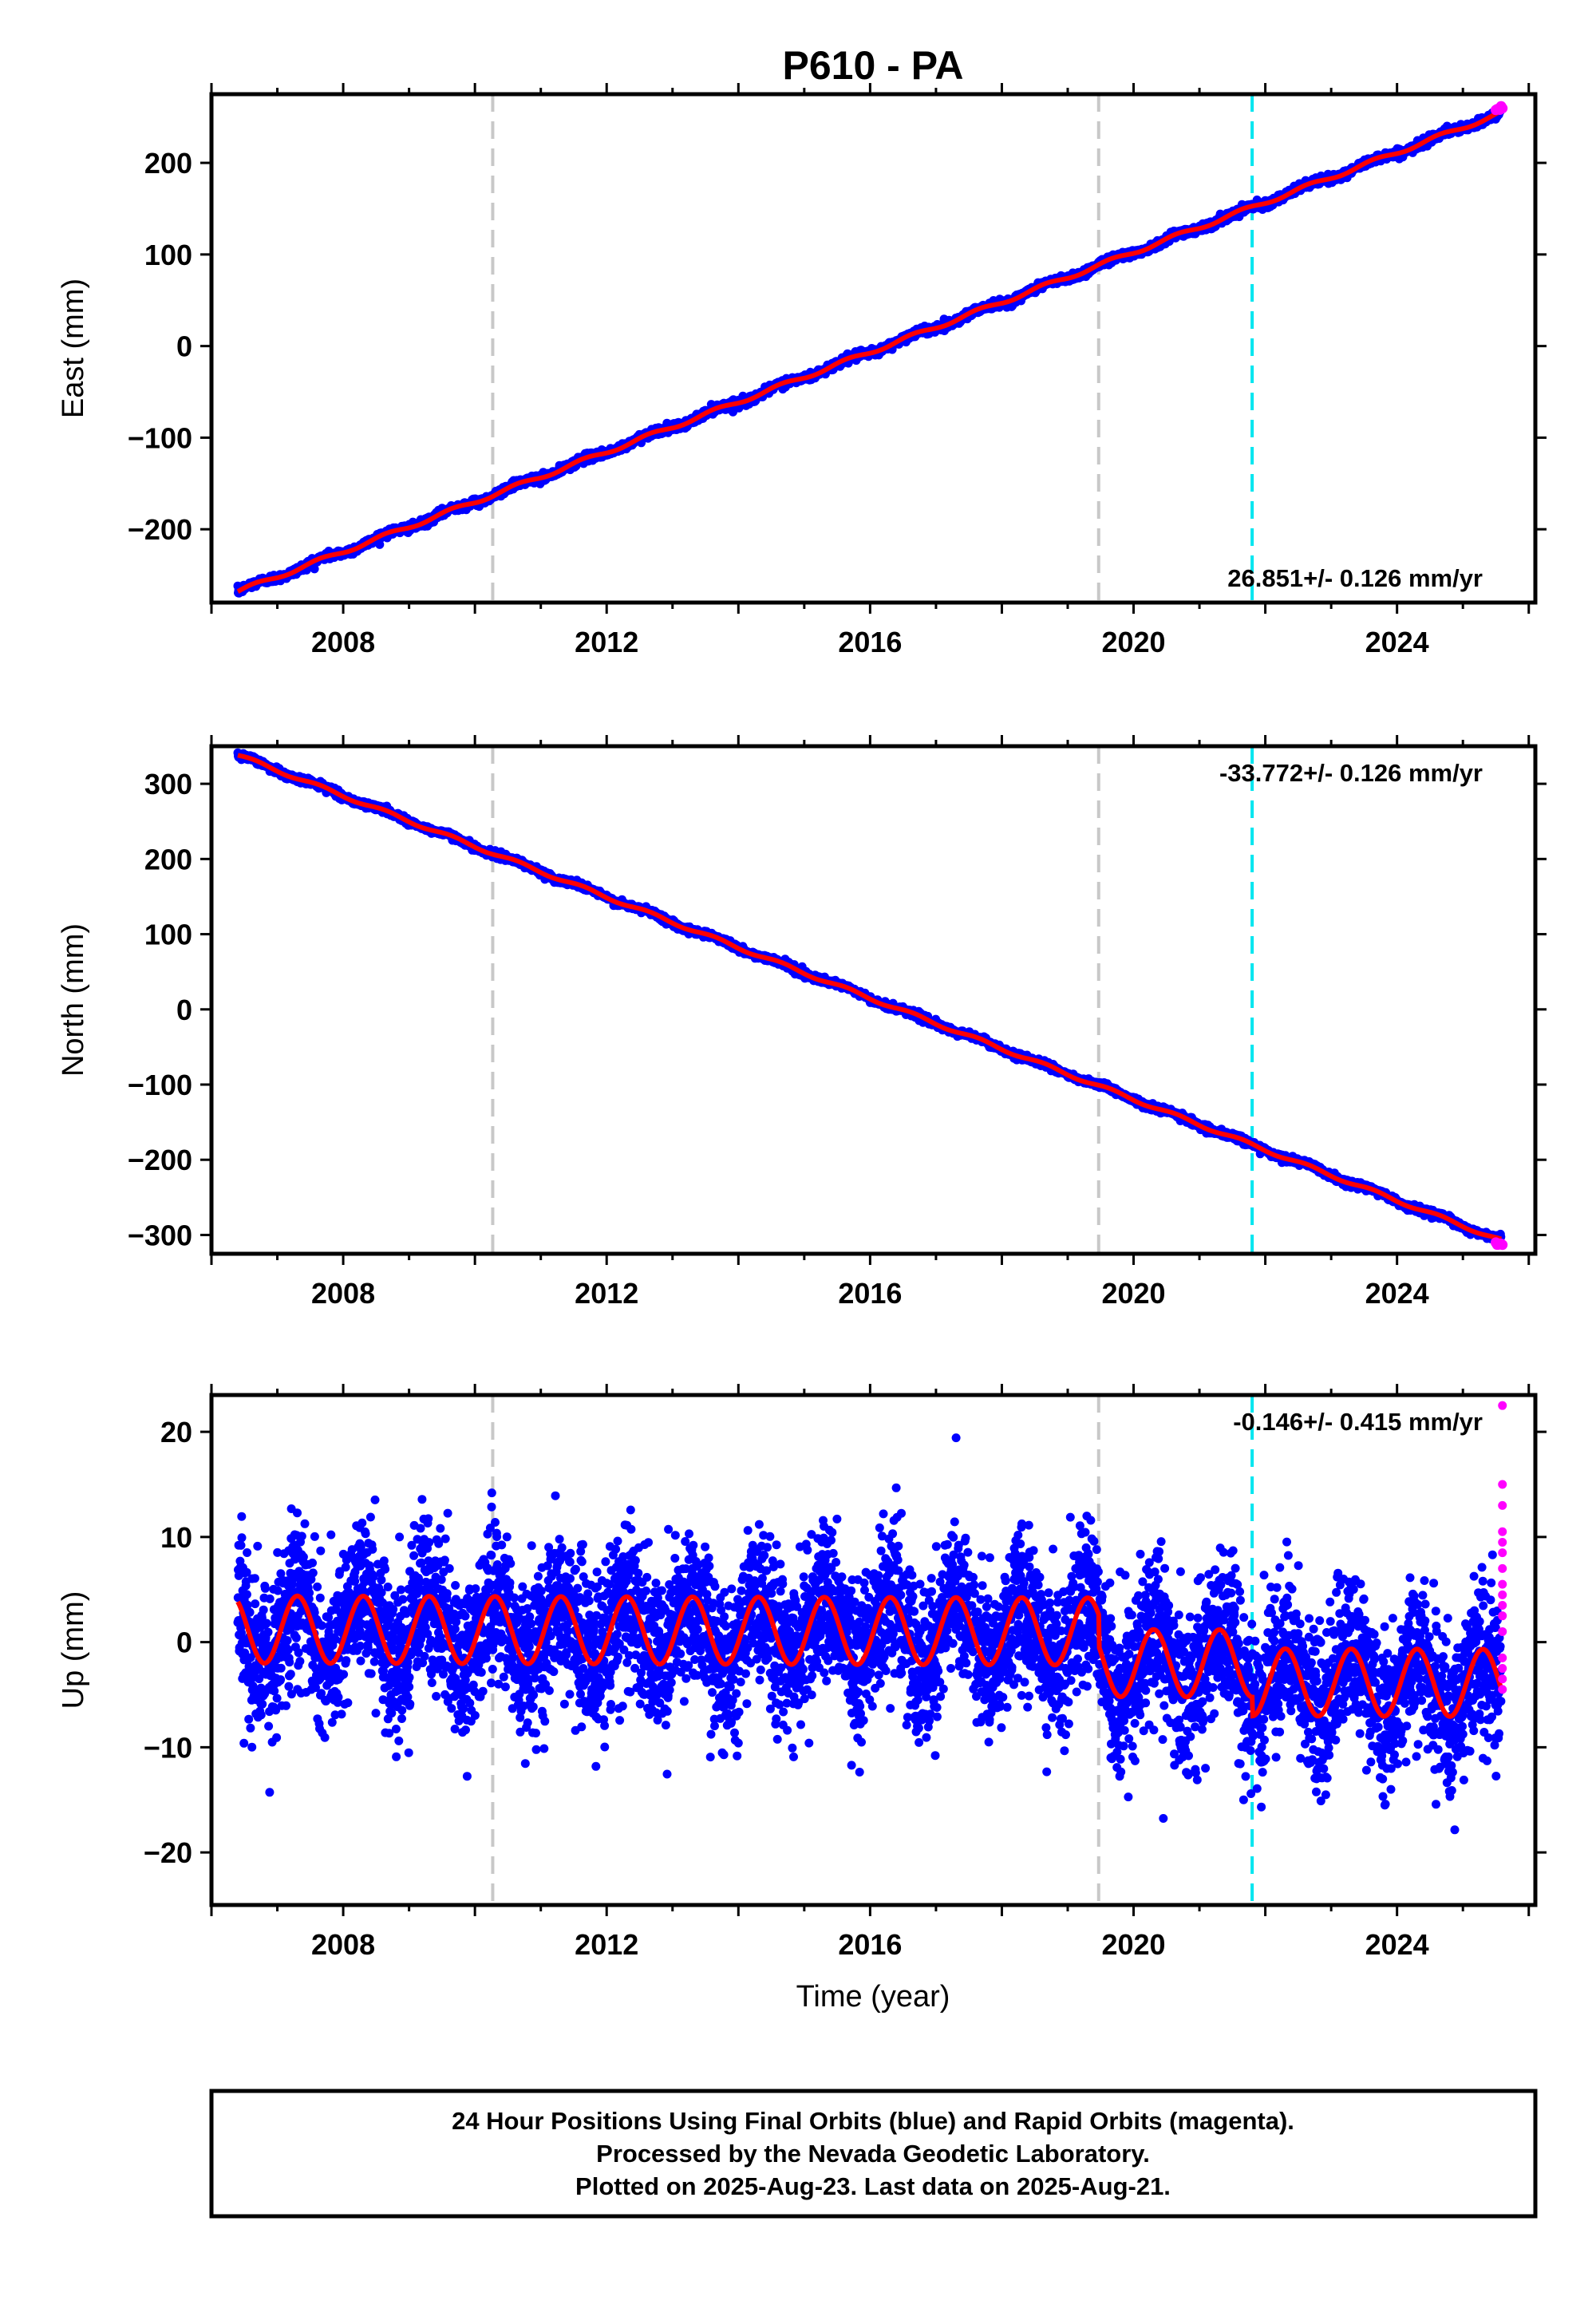 Image resolution: width=1596 pixels, height=2316 pixels. I want to click on y-tick-label: −100, so click(160, 438).